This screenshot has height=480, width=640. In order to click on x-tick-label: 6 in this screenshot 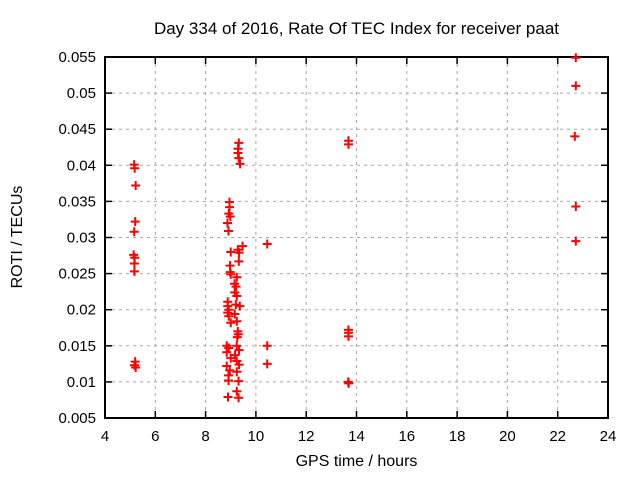, I will do `click(155, 436)`.